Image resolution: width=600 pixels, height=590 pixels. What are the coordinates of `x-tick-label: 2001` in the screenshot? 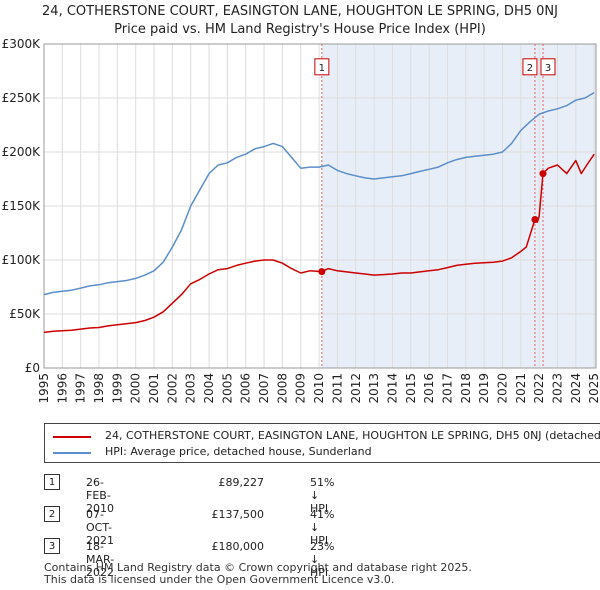 It's located at (154, 388).